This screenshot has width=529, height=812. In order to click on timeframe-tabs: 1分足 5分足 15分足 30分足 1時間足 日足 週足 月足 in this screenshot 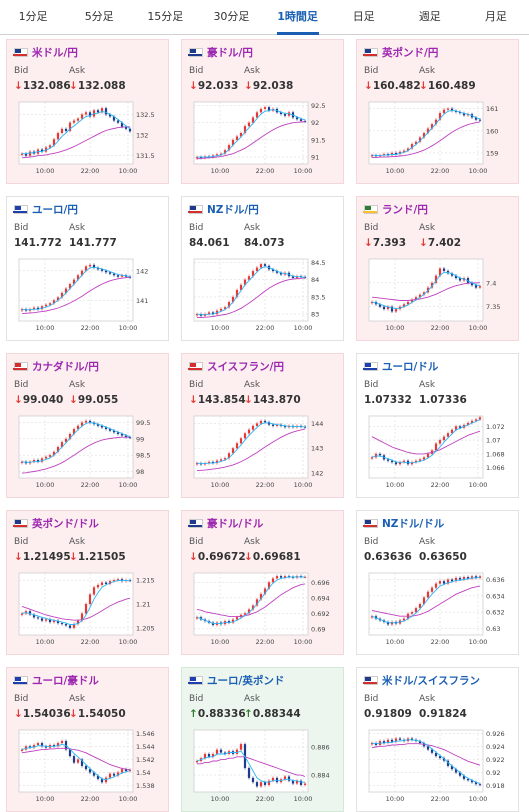, I will do `click(264, 17)`.